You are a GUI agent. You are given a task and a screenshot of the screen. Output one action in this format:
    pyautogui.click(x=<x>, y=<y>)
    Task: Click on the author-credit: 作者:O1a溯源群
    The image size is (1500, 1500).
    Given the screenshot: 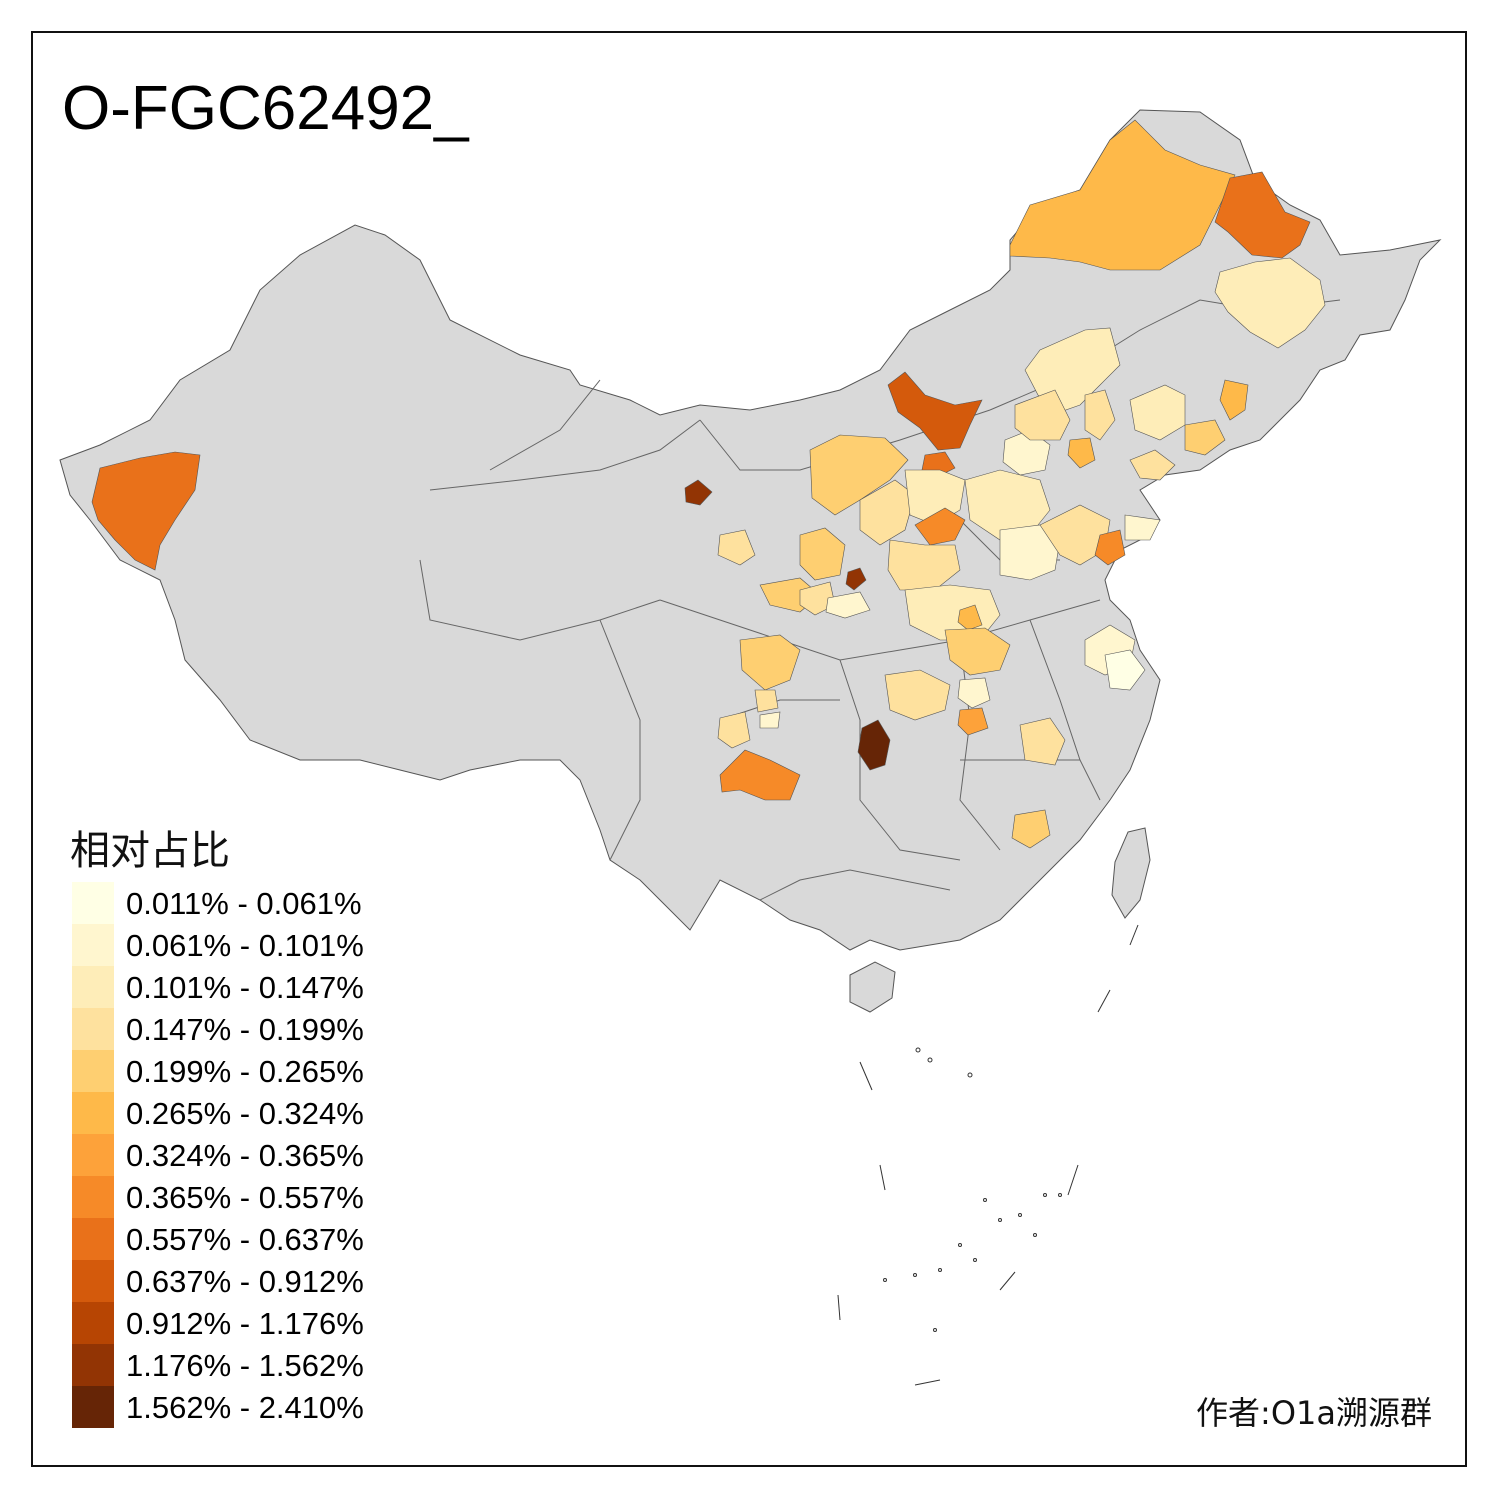 What is the action you would take?
    pyautogui.click(x=1314, y=1413)
    